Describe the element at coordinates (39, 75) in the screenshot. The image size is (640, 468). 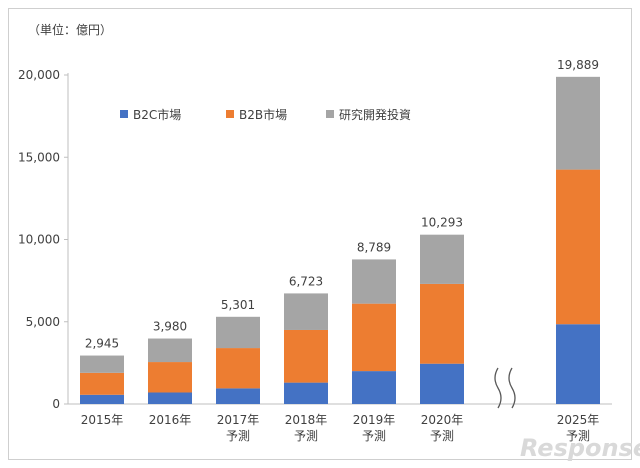
I see `y-tick-label: 20,000` at that location.